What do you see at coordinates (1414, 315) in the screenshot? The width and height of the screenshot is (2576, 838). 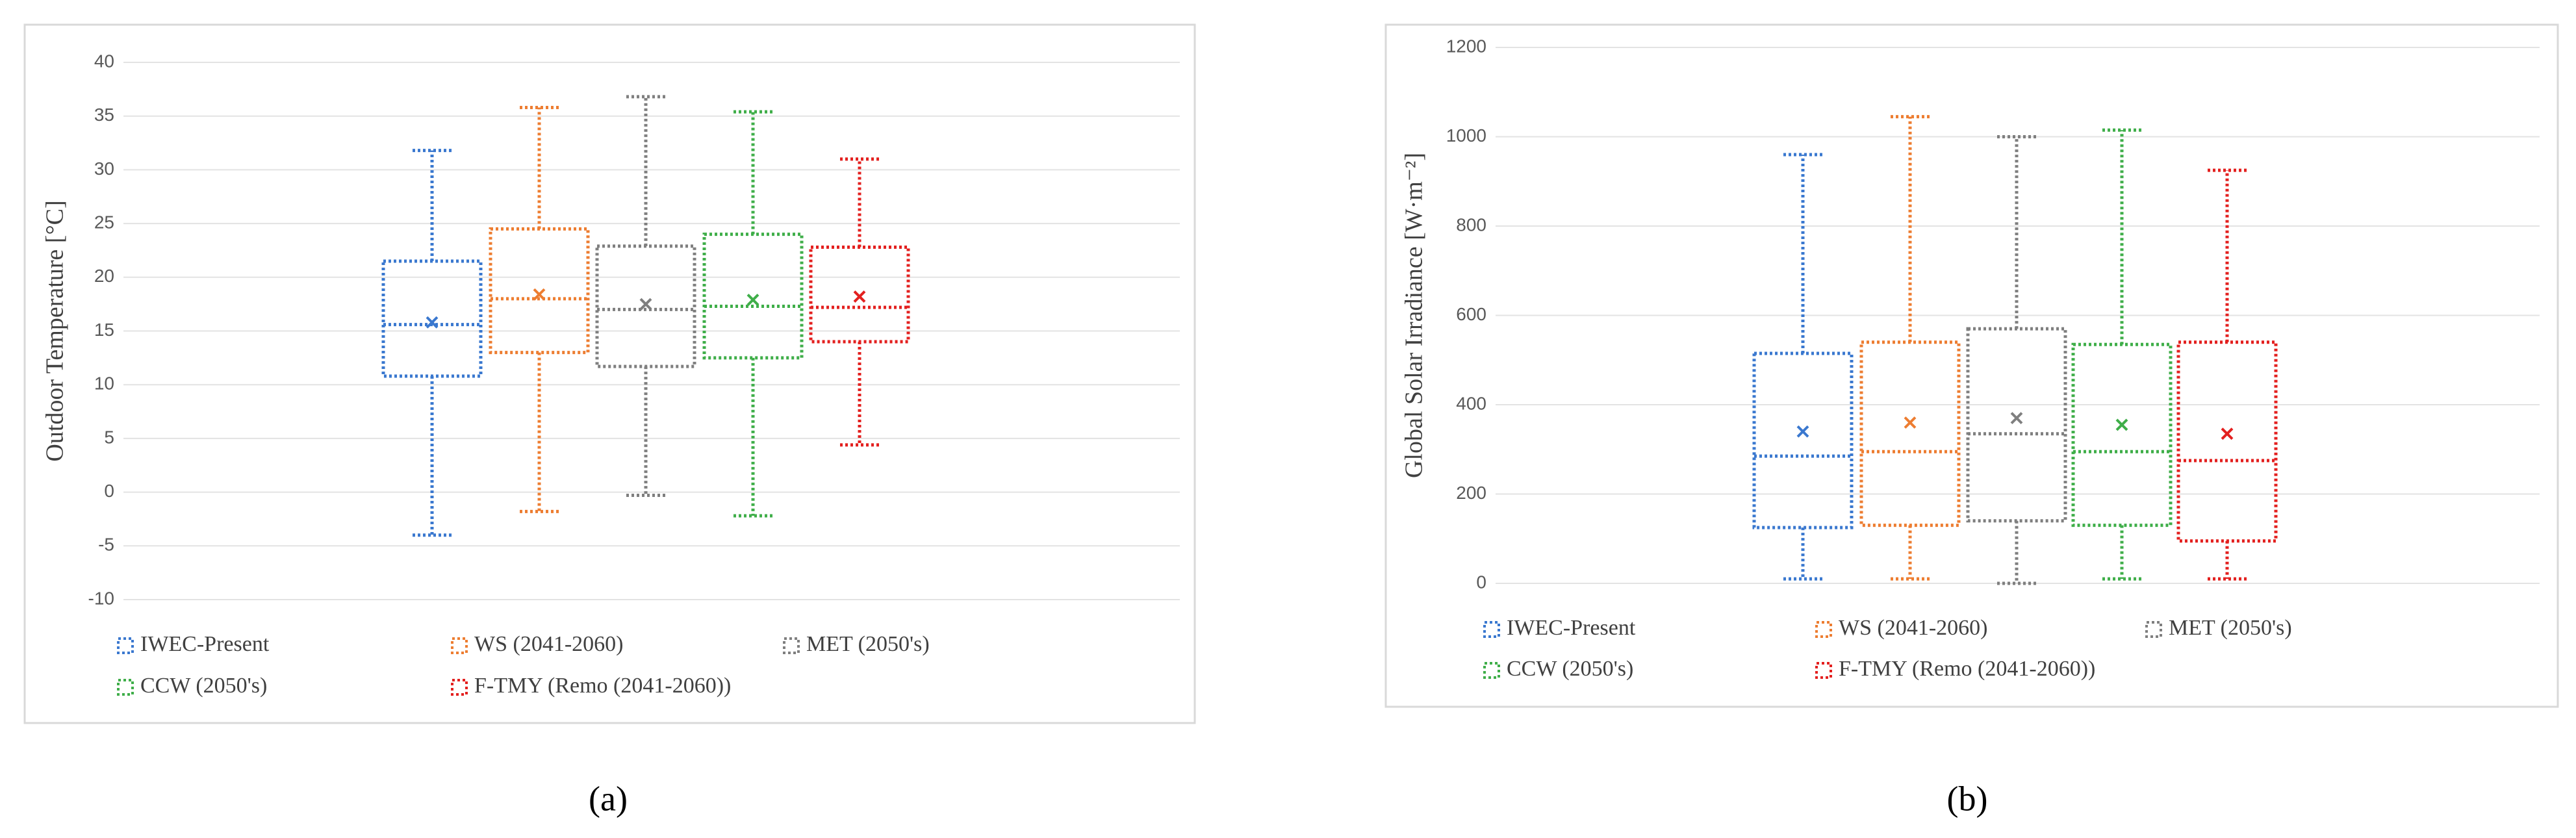 I see `y-axis-title: Global Solar Irradiance [W·m⁻²]` at bounding box center [1414, 315].